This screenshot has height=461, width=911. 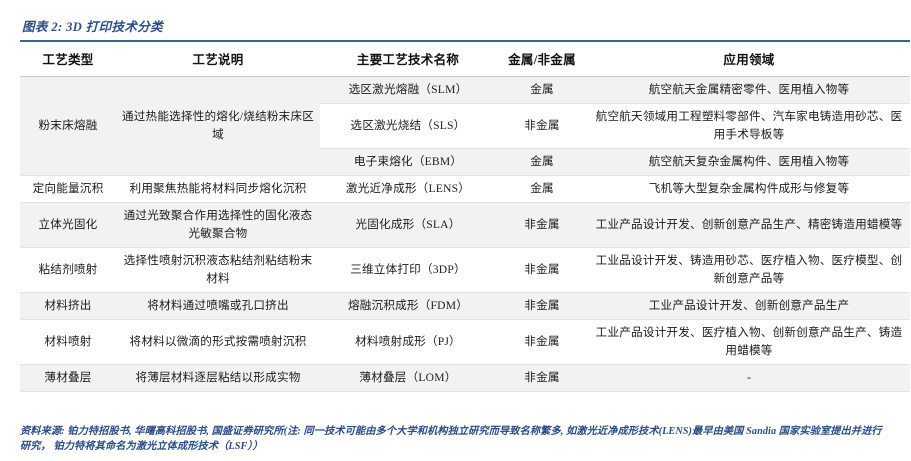 I want to click on table-header: 工艺类型 工艺说明 主要工艺技术名称 金属/非金属 应用领域, so click(x=465, y=59).